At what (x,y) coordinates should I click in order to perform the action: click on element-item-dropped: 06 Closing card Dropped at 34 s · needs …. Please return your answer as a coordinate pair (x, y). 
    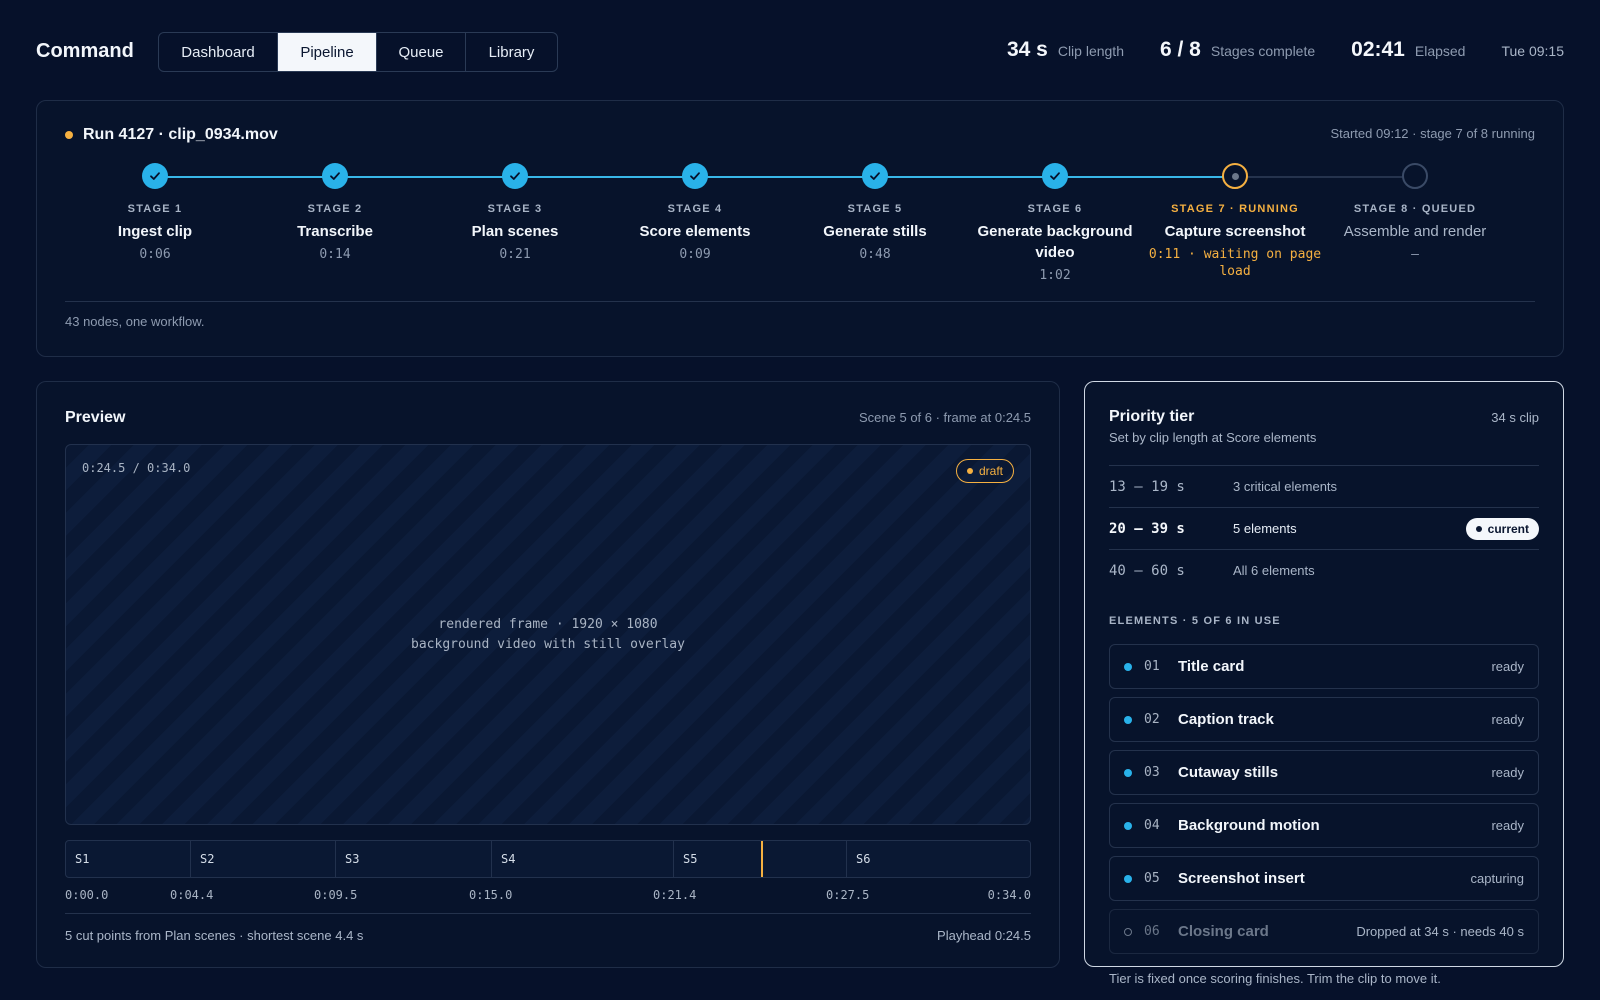
    Looking at the image, I should click on (1324, 931).